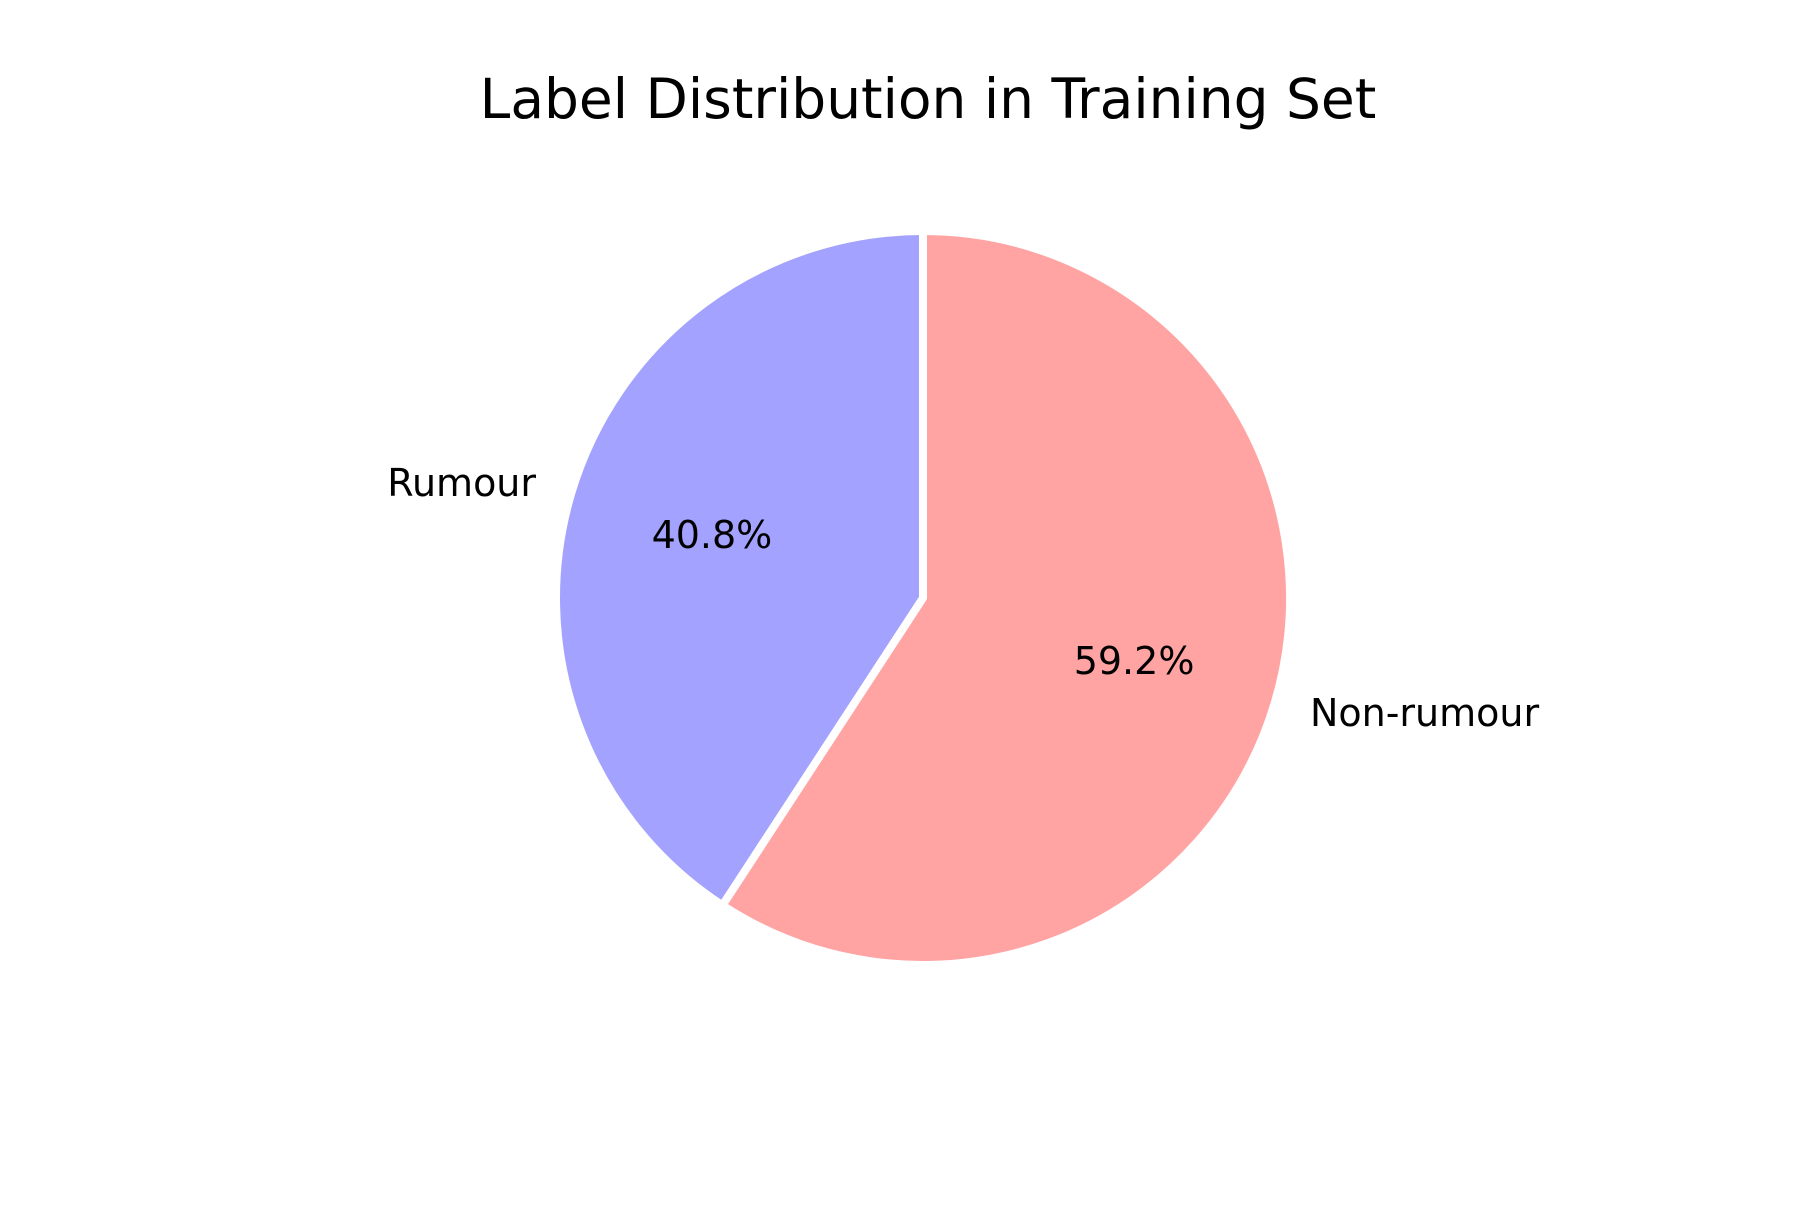 This screenshot has width=1800, height=1205. I want to click on slice-label-non-rumour: Non-rumour, so click(1425, 713).